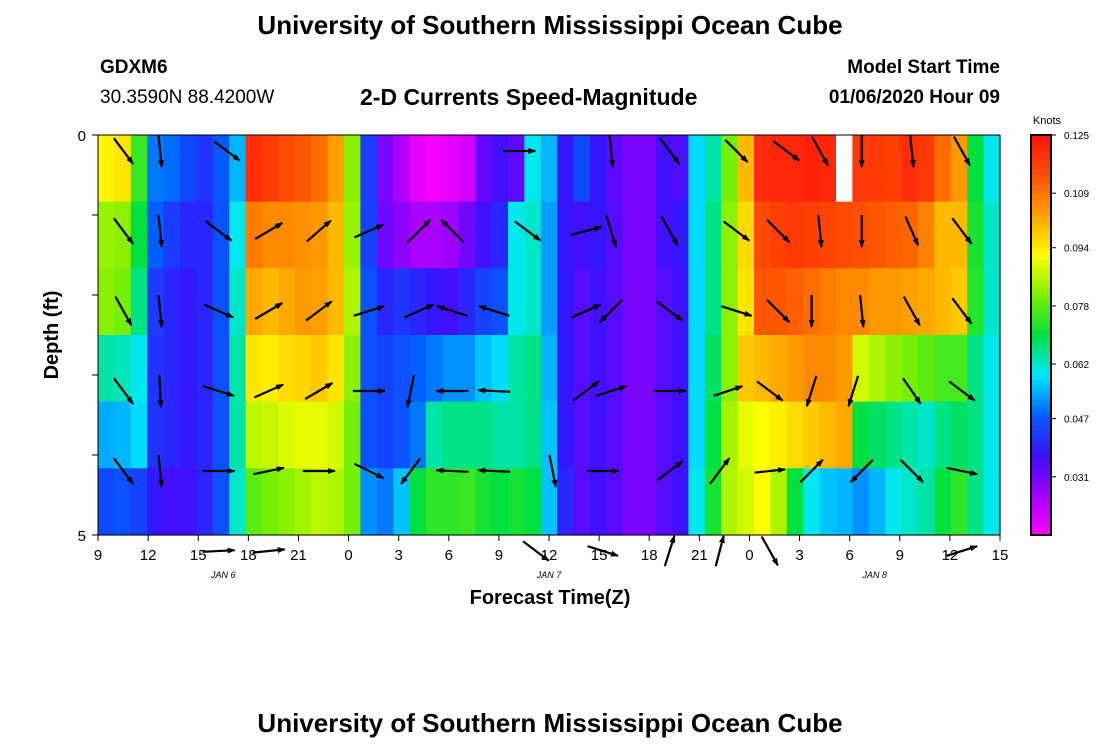  Describe the element at coordinates (914, 97) in the screenshot. I see `model-start-value: 01/06/2020 Hour 09` at that location.